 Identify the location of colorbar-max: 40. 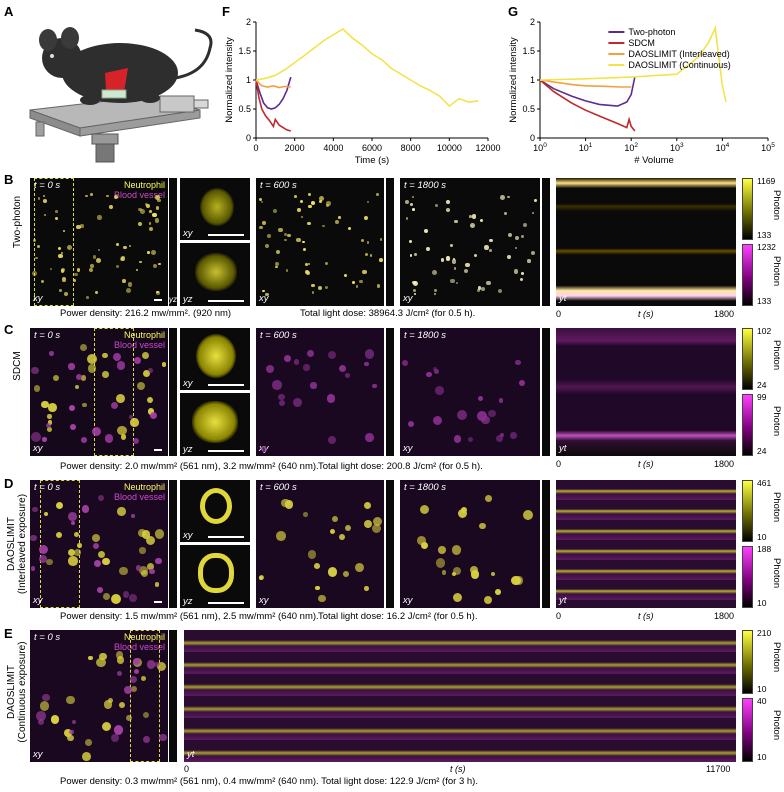
(762, 701).